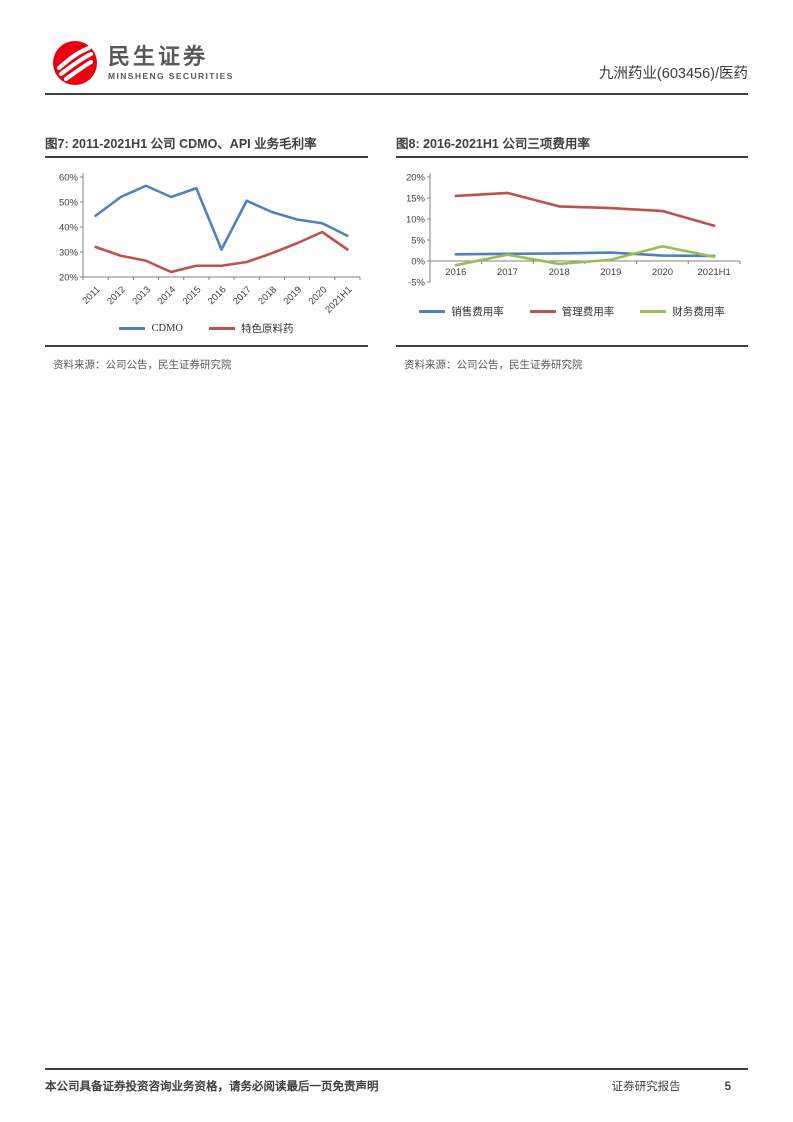 This screenshot has width=793, height=1122. What do you see at coordinates (69, 253) in the screenshot?
I see `svg-text: 30%` at bounding box center [69, 253].